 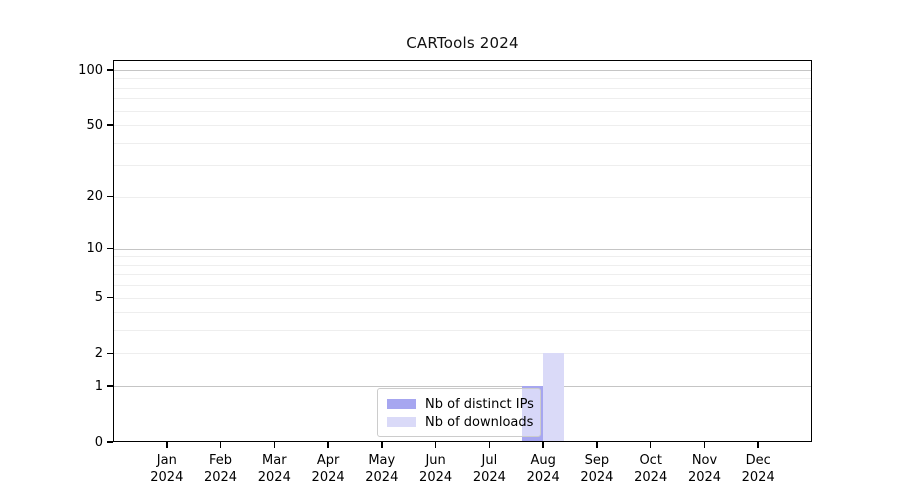 What do you see at coordinates (382, 469) in the screenshot?
I see `x-tick-label: May 2024` at bounding box center [382, 469].